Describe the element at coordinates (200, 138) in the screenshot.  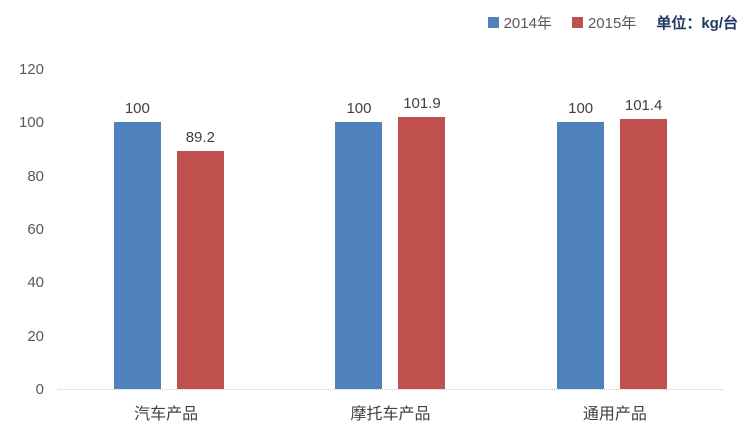
I see `bar-value-label: 89.2` at that location.